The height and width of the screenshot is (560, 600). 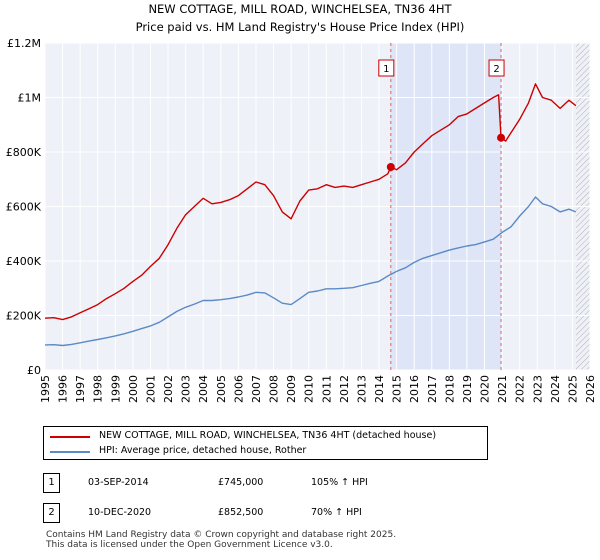 I want to click on x-tick-label: 2021, so click(x=502, y=389).